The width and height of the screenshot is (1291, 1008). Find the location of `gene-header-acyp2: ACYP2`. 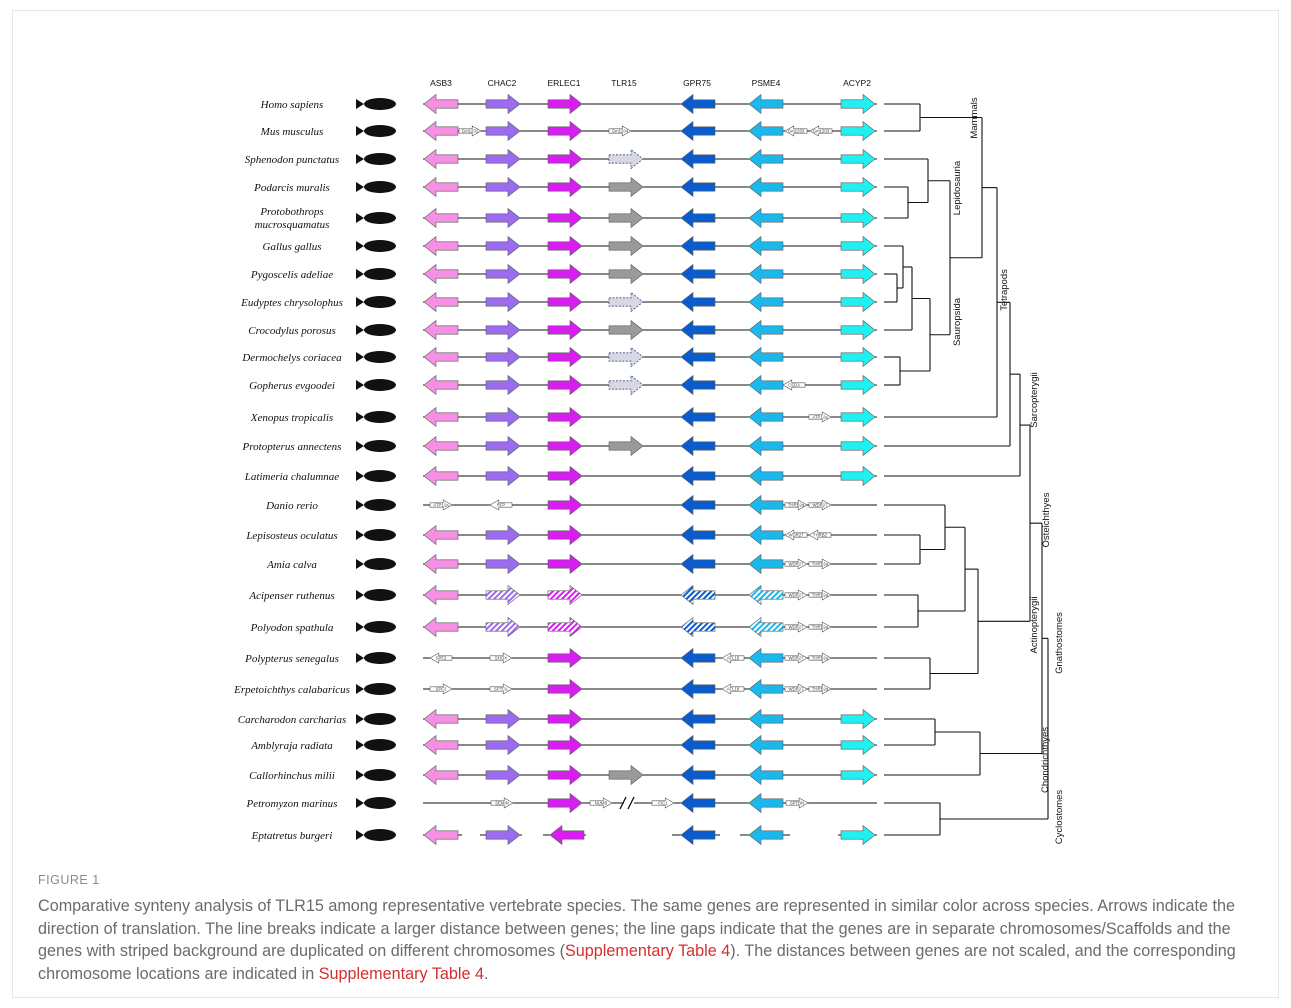

gene-header-acyp2: ACYP2 is located at coordinates (857, 83).